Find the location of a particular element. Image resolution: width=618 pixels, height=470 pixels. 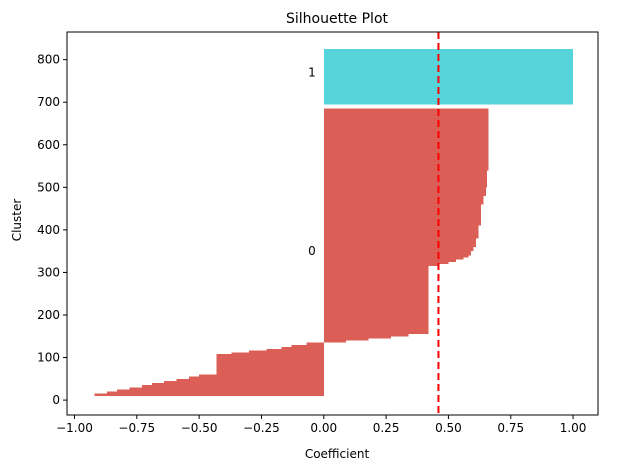

cluster-1: 1 is located at coordinates (441, 77).